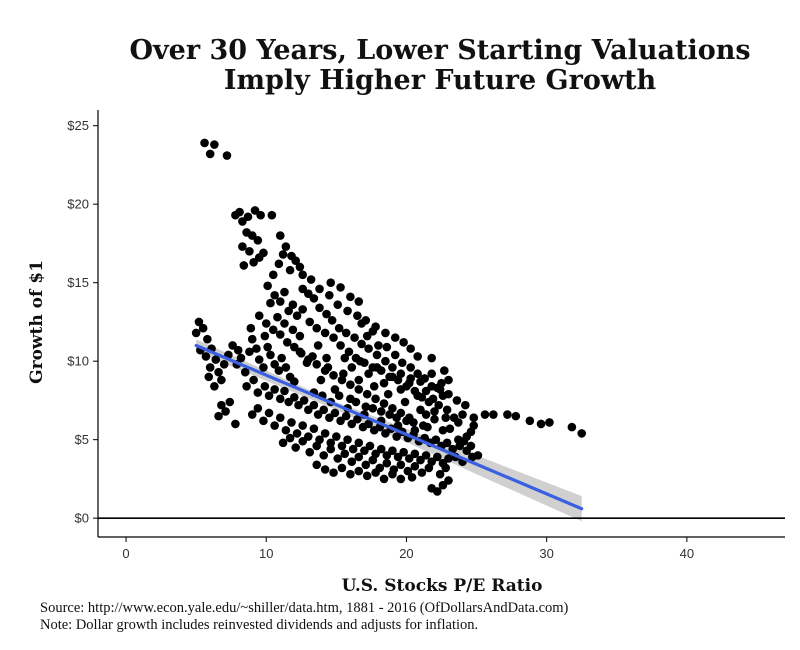 The width and height of the screenshot is (800, 650). Describe the element at coordinates (82, 439) in the screenshot. I see `y-tick-label: $5` at that location.